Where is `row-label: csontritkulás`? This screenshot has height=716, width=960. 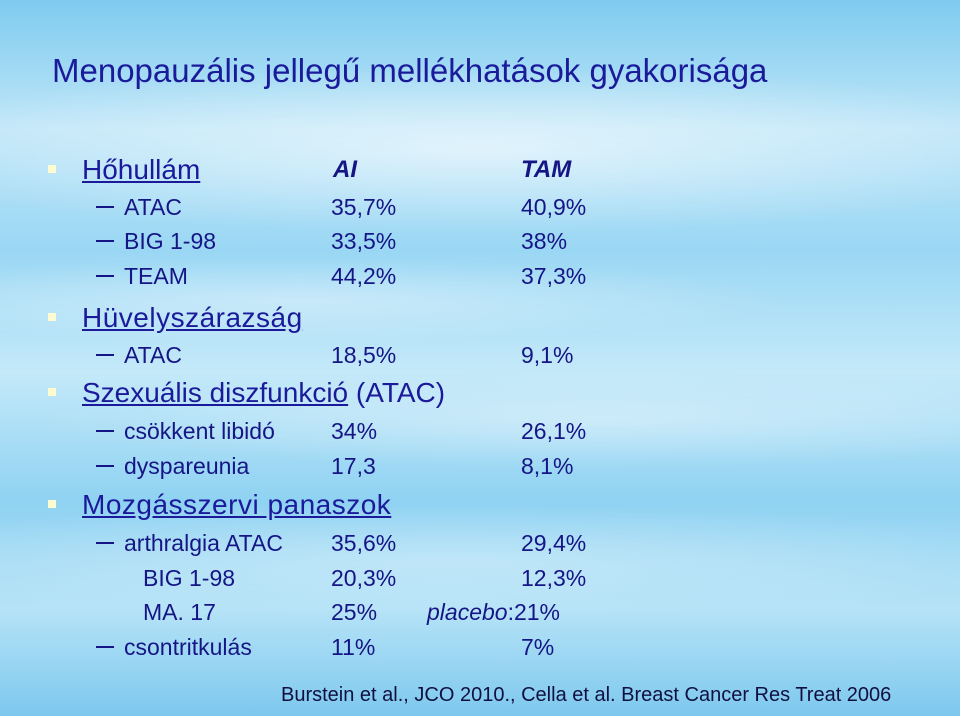
row-label: csontritkulás is located at coordinates (188, 647).